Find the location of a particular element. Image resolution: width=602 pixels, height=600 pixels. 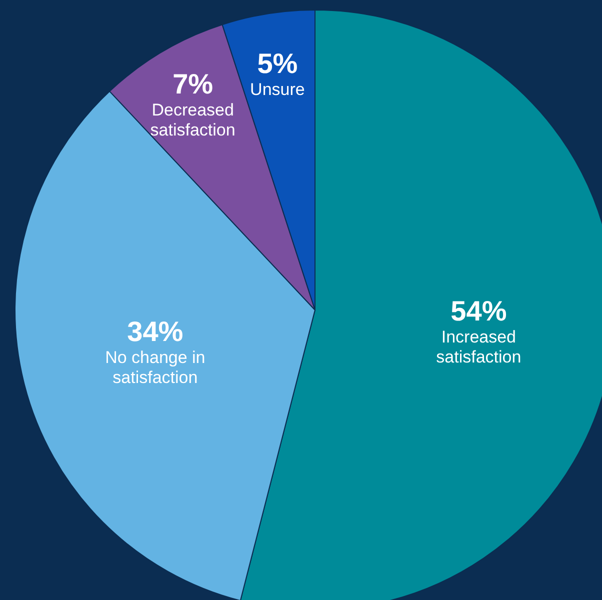

slice-label: Increased satisfaction is located at coordinates (479, 347).